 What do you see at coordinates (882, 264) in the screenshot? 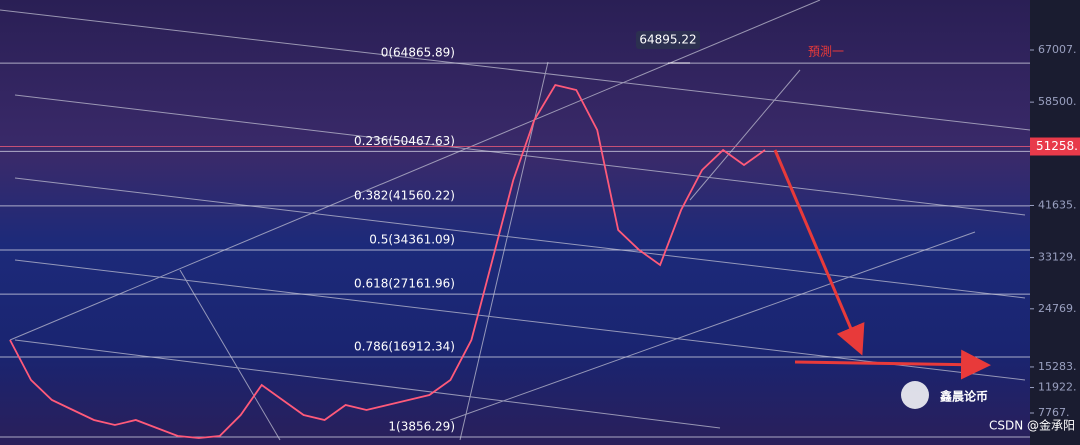
I see `forecast-arrows` at bounding box center [882, 264].